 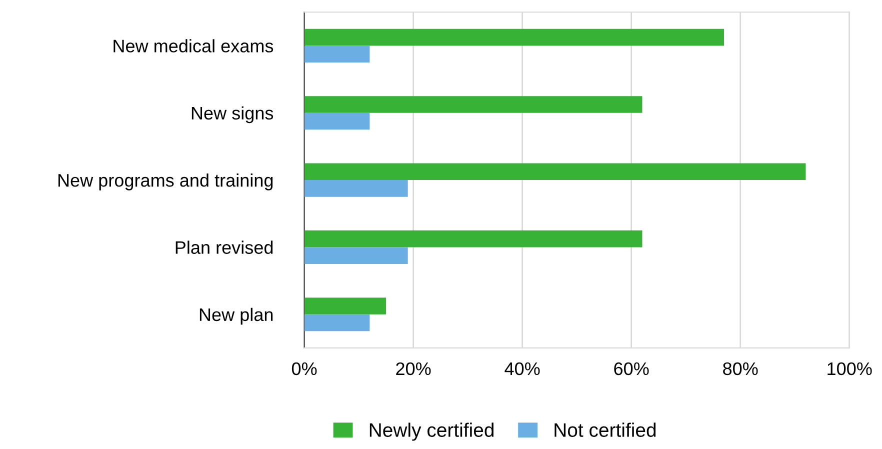 I want to click on x-tick-label: 100%, so click(x=850, y=369).